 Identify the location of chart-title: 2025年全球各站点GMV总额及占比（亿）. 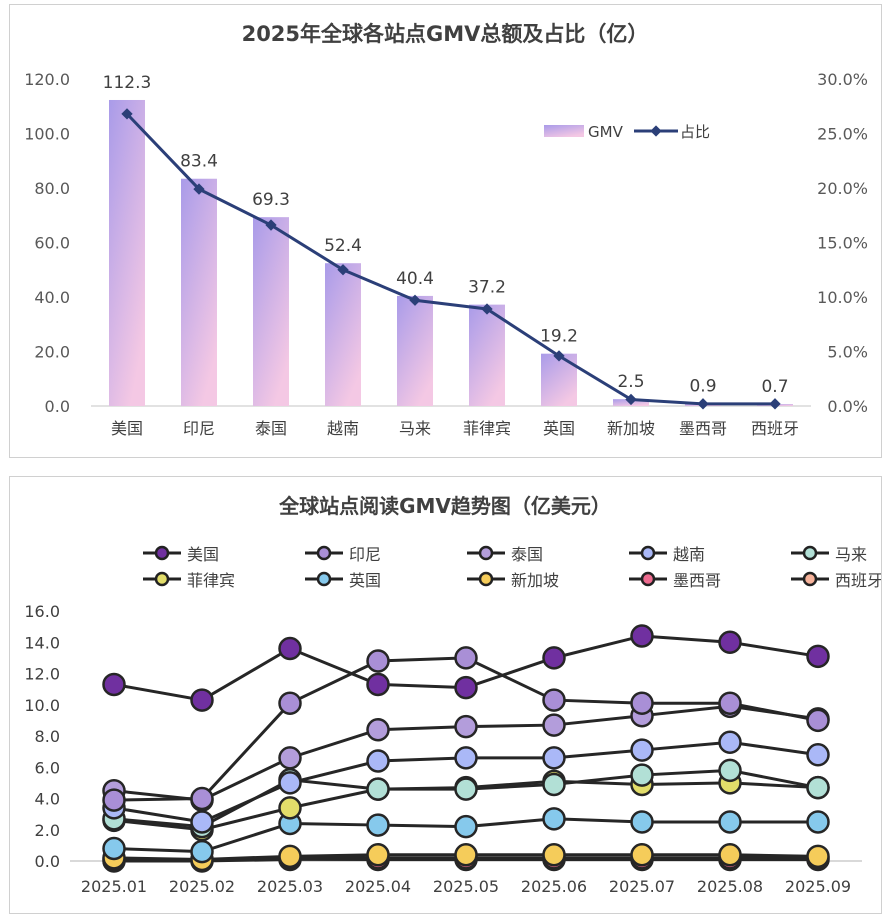
(445, 34).